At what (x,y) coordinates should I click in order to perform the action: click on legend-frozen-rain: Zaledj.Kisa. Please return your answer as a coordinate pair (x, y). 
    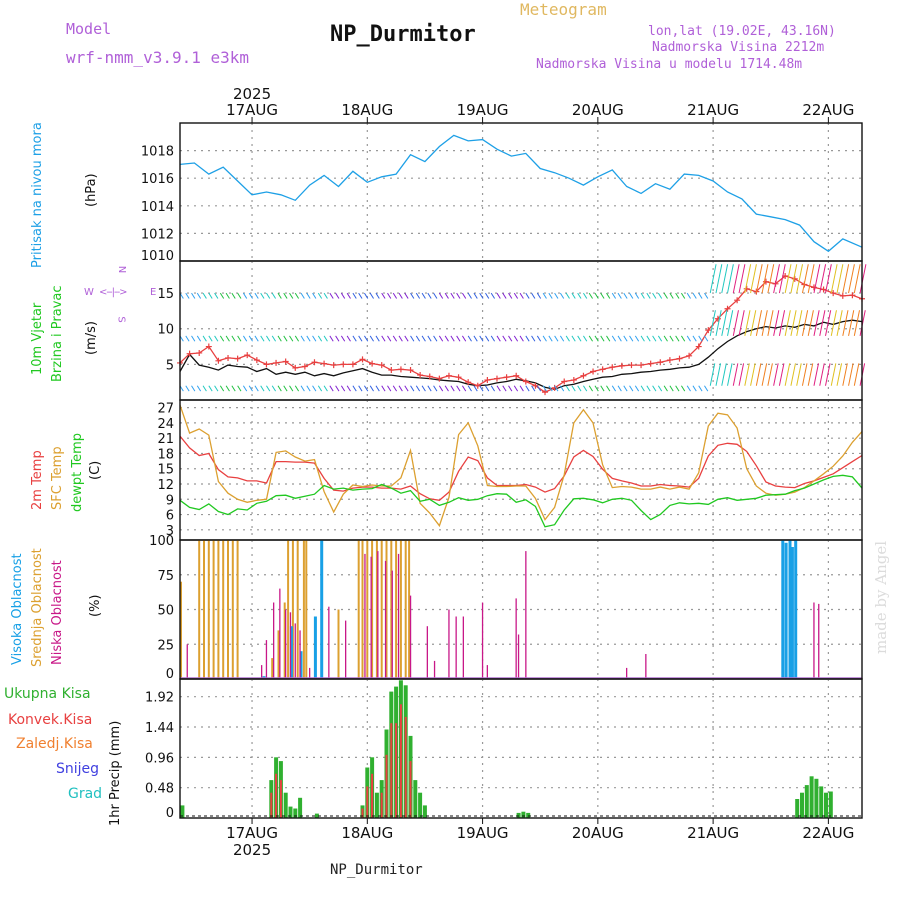
    Looking at the image, I should click on (54, 744).